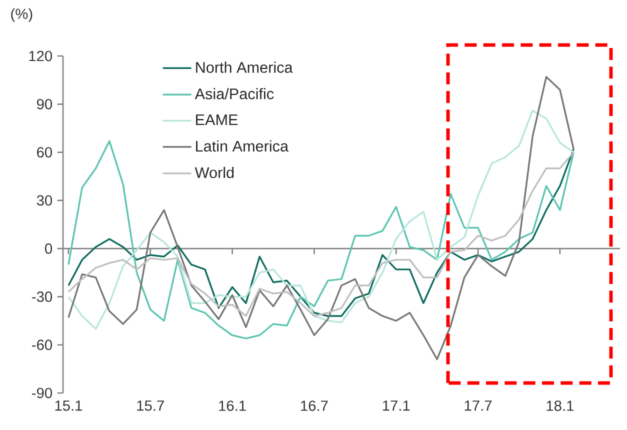 This screenshot has width=627, height=430. Describe the element at coordinates (44, 104) in the screenshot. I see `y-tick-label: 90` at that location.